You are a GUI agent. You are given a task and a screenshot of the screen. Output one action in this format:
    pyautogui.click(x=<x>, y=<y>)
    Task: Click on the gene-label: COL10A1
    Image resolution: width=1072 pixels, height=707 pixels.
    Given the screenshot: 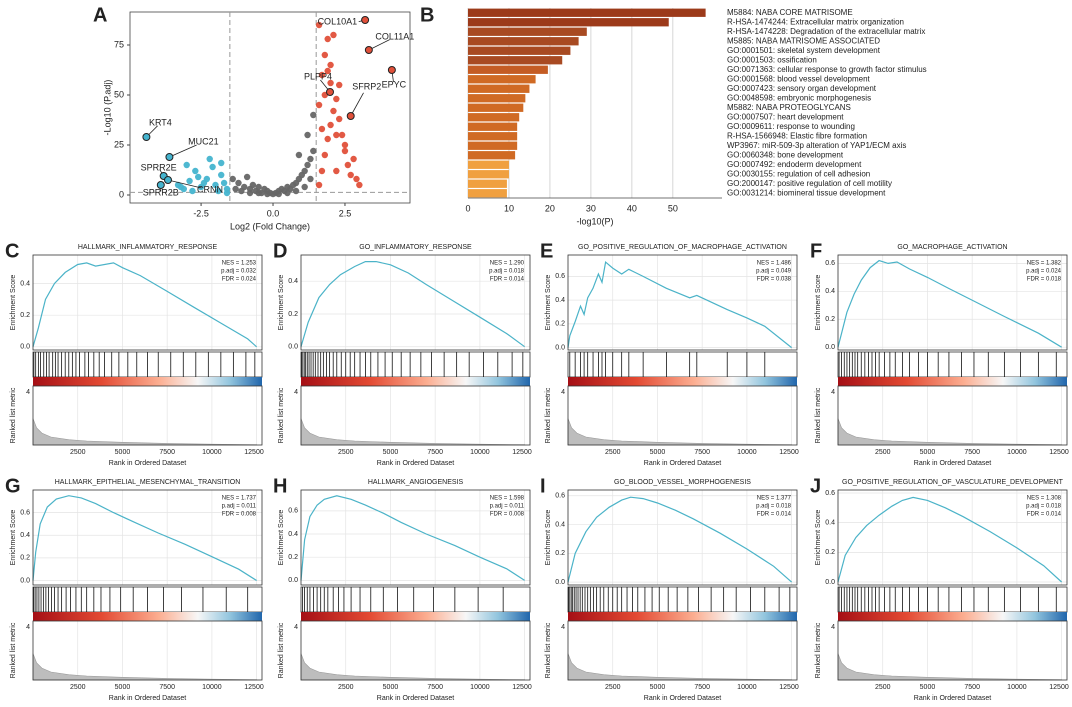 What is the action you would take?
    pyautogui.click(x=338, y=21)
    